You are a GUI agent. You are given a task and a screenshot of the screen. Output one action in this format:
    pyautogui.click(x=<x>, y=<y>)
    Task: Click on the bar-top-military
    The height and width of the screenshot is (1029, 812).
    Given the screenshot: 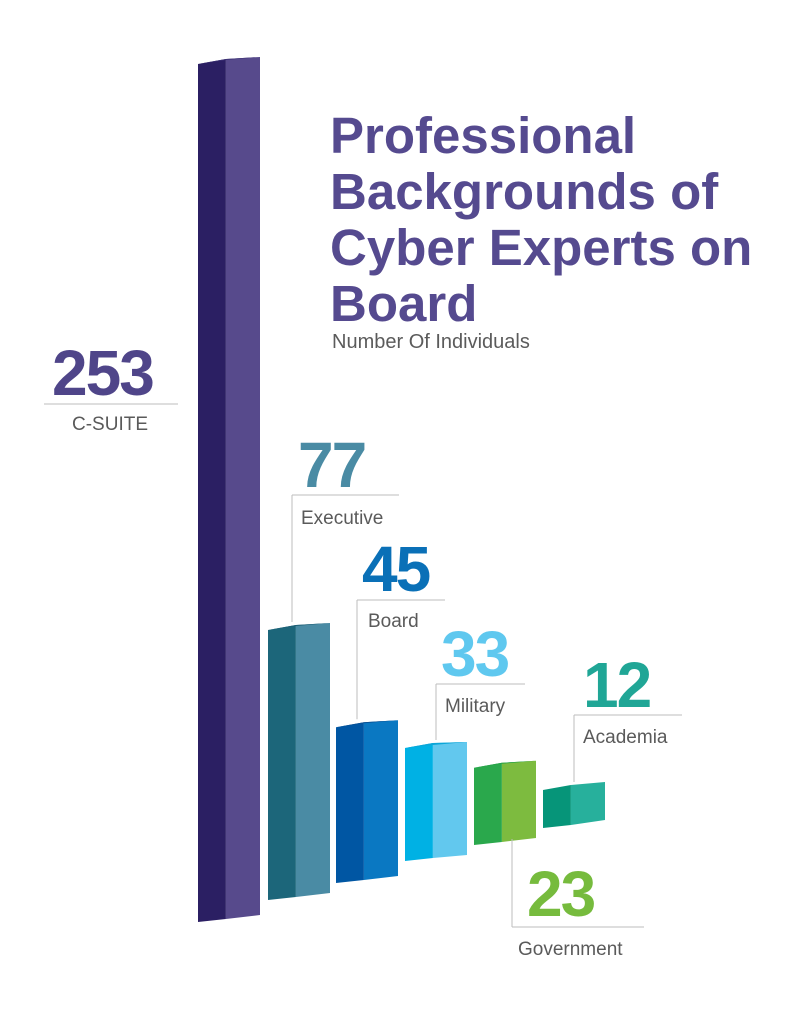 What is the action you would take?
    pyautogui.click(x=436, y=745)
    